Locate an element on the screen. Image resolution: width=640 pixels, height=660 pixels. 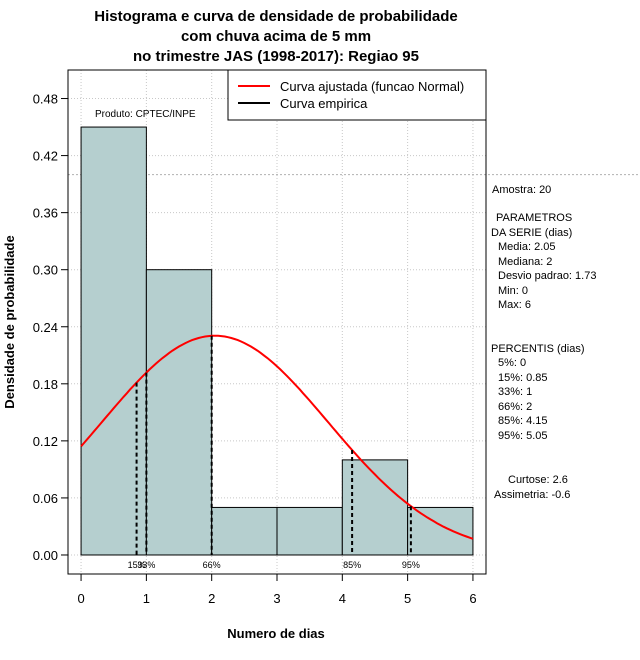
sample-size: Amostra: 20 is located at coordinates (521, 190).